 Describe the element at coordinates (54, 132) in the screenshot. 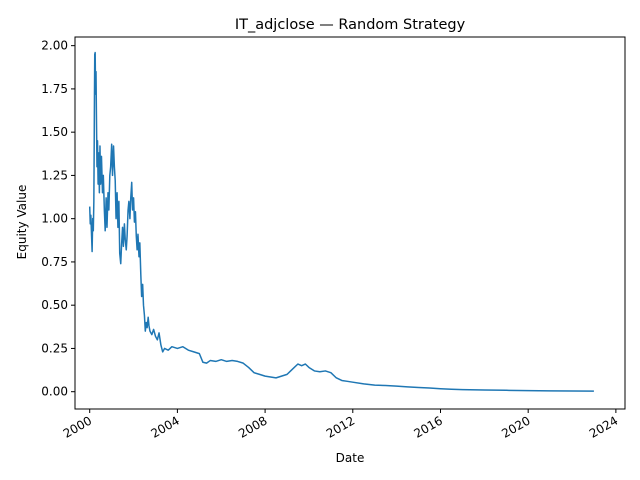

I see `y-tick-label: 1.50` at that location.